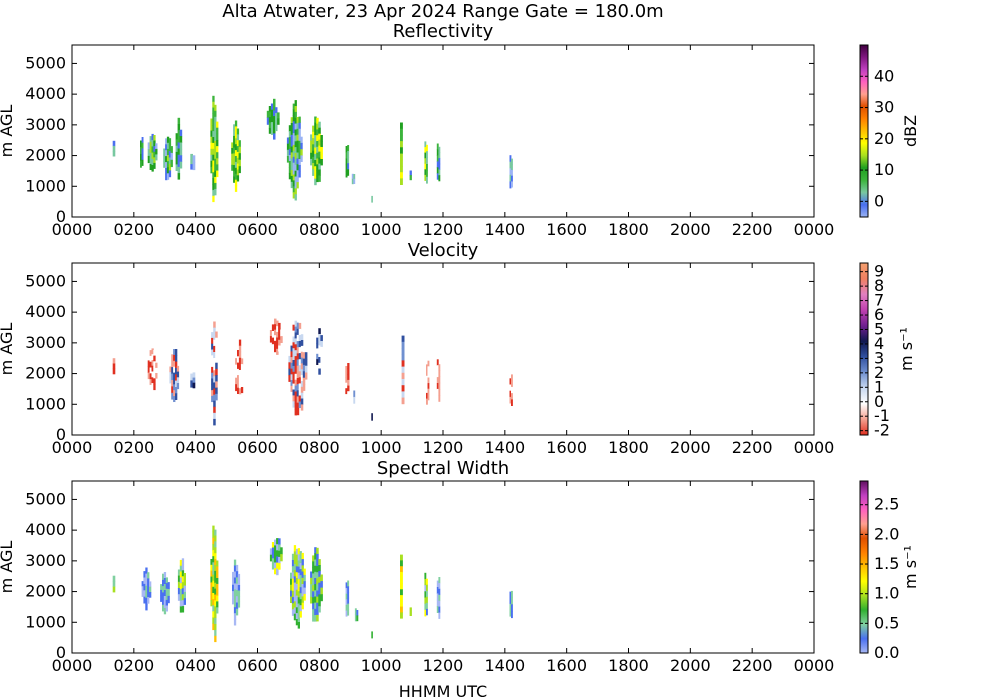 This screenshot has width=1000, height=700. I want to click on colorbar-tick-label: 5, so click(879, 328).